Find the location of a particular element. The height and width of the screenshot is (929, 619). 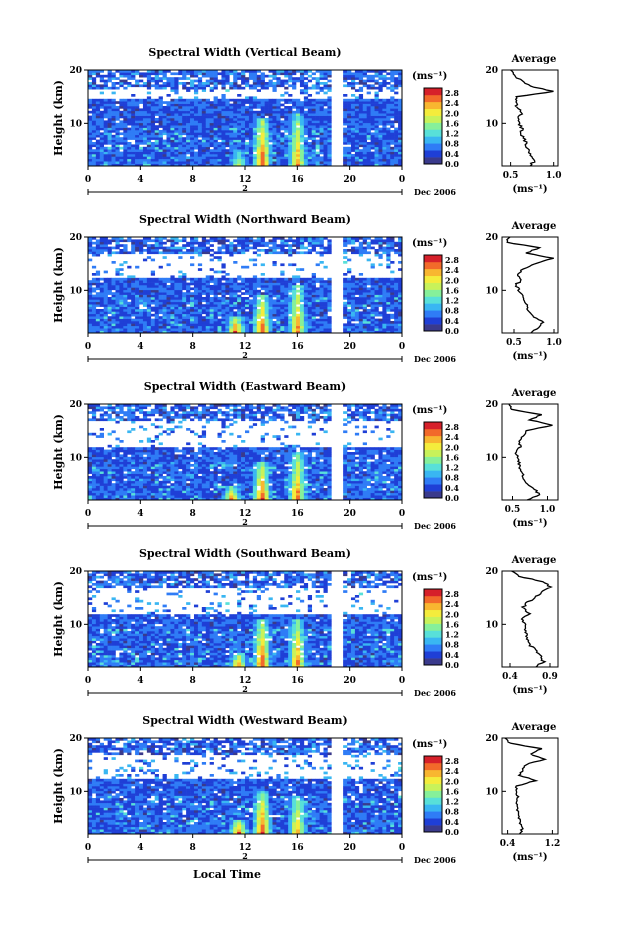

y-tick-label: 10 is located at coordinates (75, 625).